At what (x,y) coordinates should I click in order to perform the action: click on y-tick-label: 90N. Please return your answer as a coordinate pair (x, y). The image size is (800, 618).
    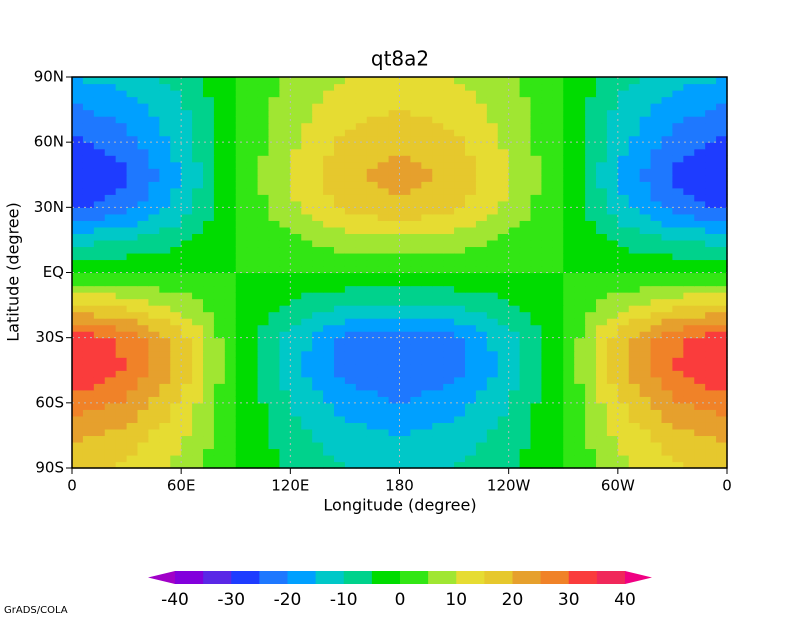
    Looking at the image, I should click on (49, 77).